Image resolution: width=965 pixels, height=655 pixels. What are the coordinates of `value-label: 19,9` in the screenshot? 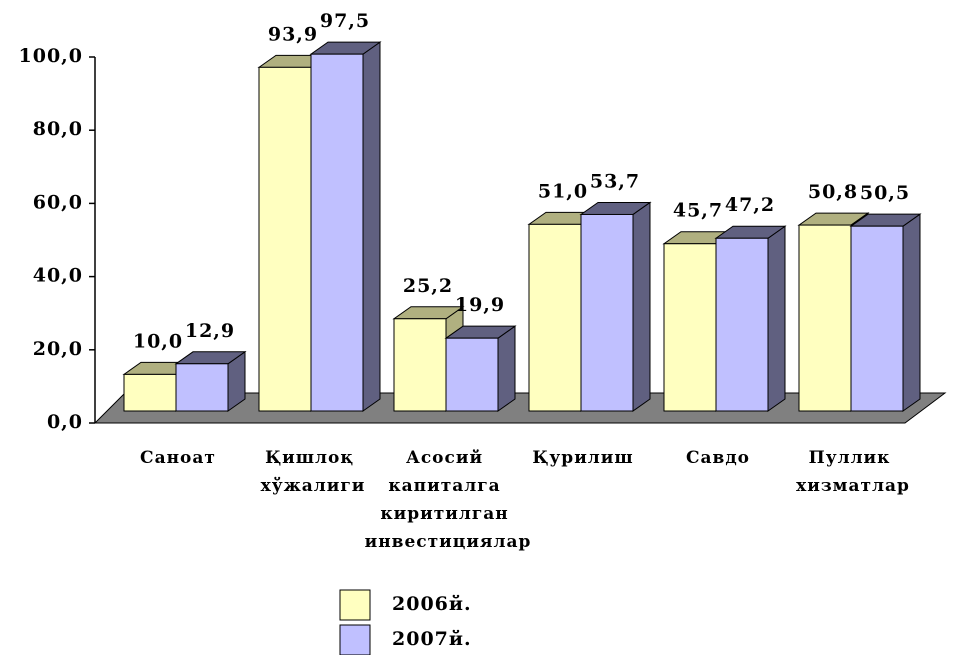 It's located at (480, 305).